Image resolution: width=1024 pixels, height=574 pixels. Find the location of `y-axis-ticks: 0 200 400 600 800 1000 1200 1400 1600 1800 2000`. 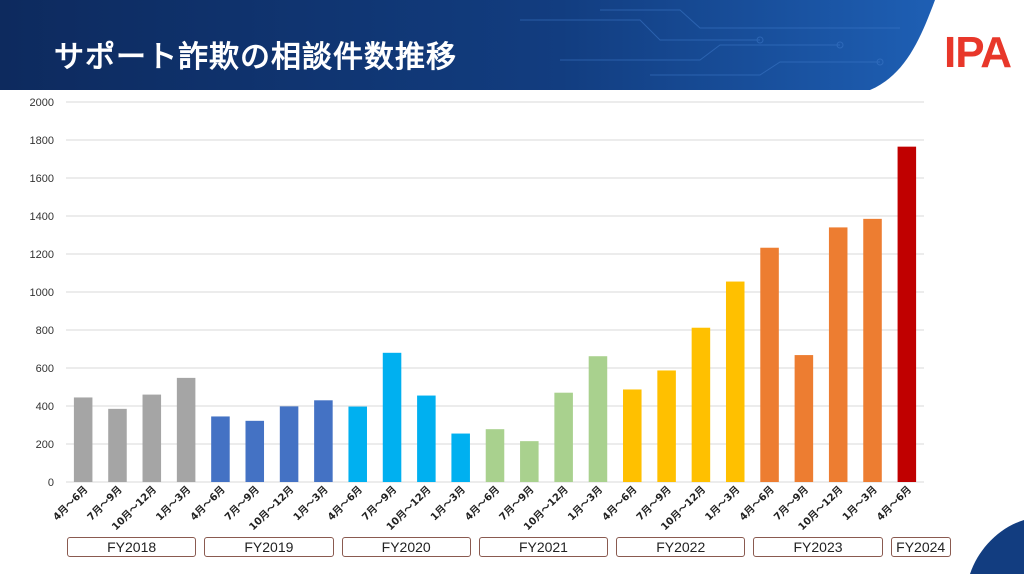

y-axis-ticks: 0 200 400 600 800 1000 1200 1400 1600 1800 2000 is located at coordinates (42, 293).